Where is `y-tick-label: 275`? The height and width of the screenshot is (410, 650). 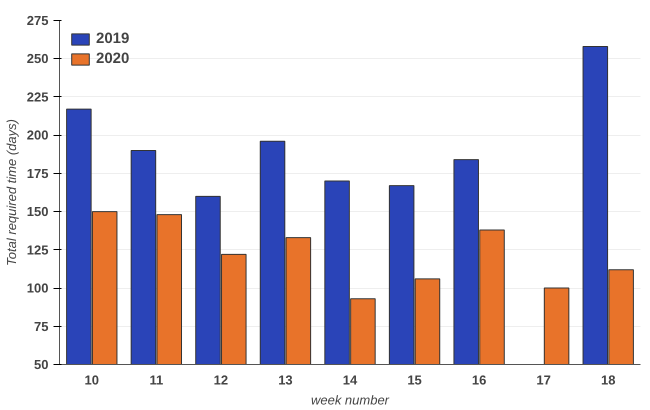
y-tick-label: 275 is located at coordinates (37, 20).